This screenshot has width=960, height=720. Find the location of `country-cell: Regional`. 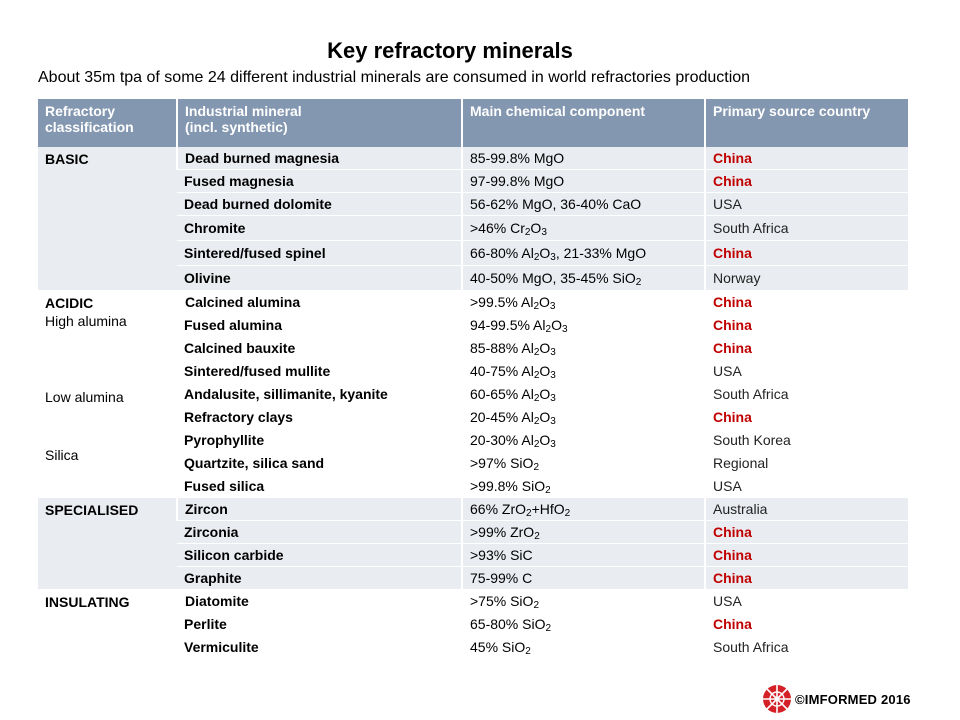

country-cell: Regional is located at coordinates (806, 463).